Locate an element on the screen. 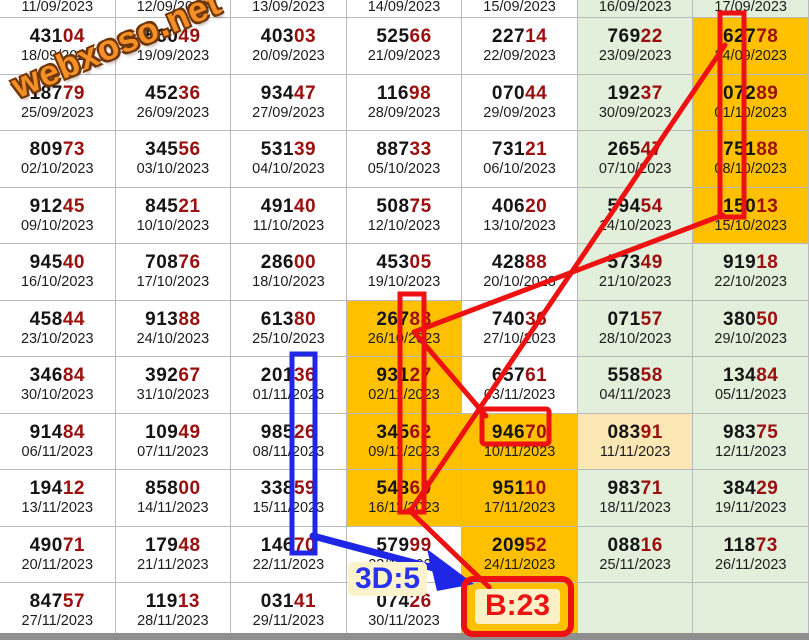 This screenshot has height=640, width=809. result-date: 18/10/2023 is located at coordinates (288, 282).